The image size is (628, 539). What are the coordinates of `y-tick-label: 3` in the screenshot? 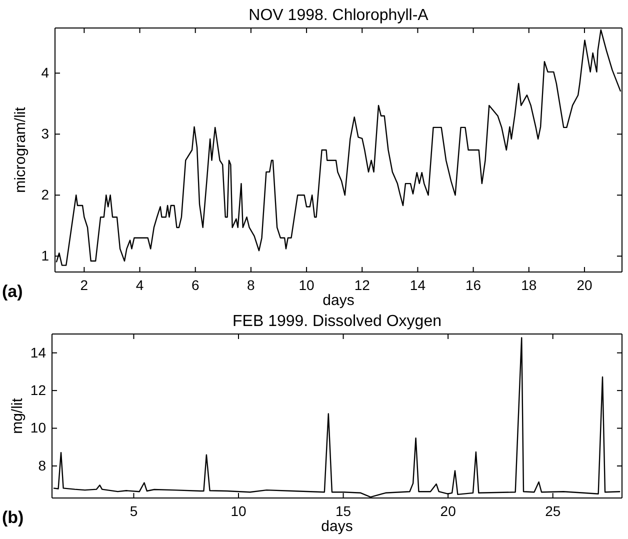 It's located at (45, 134).